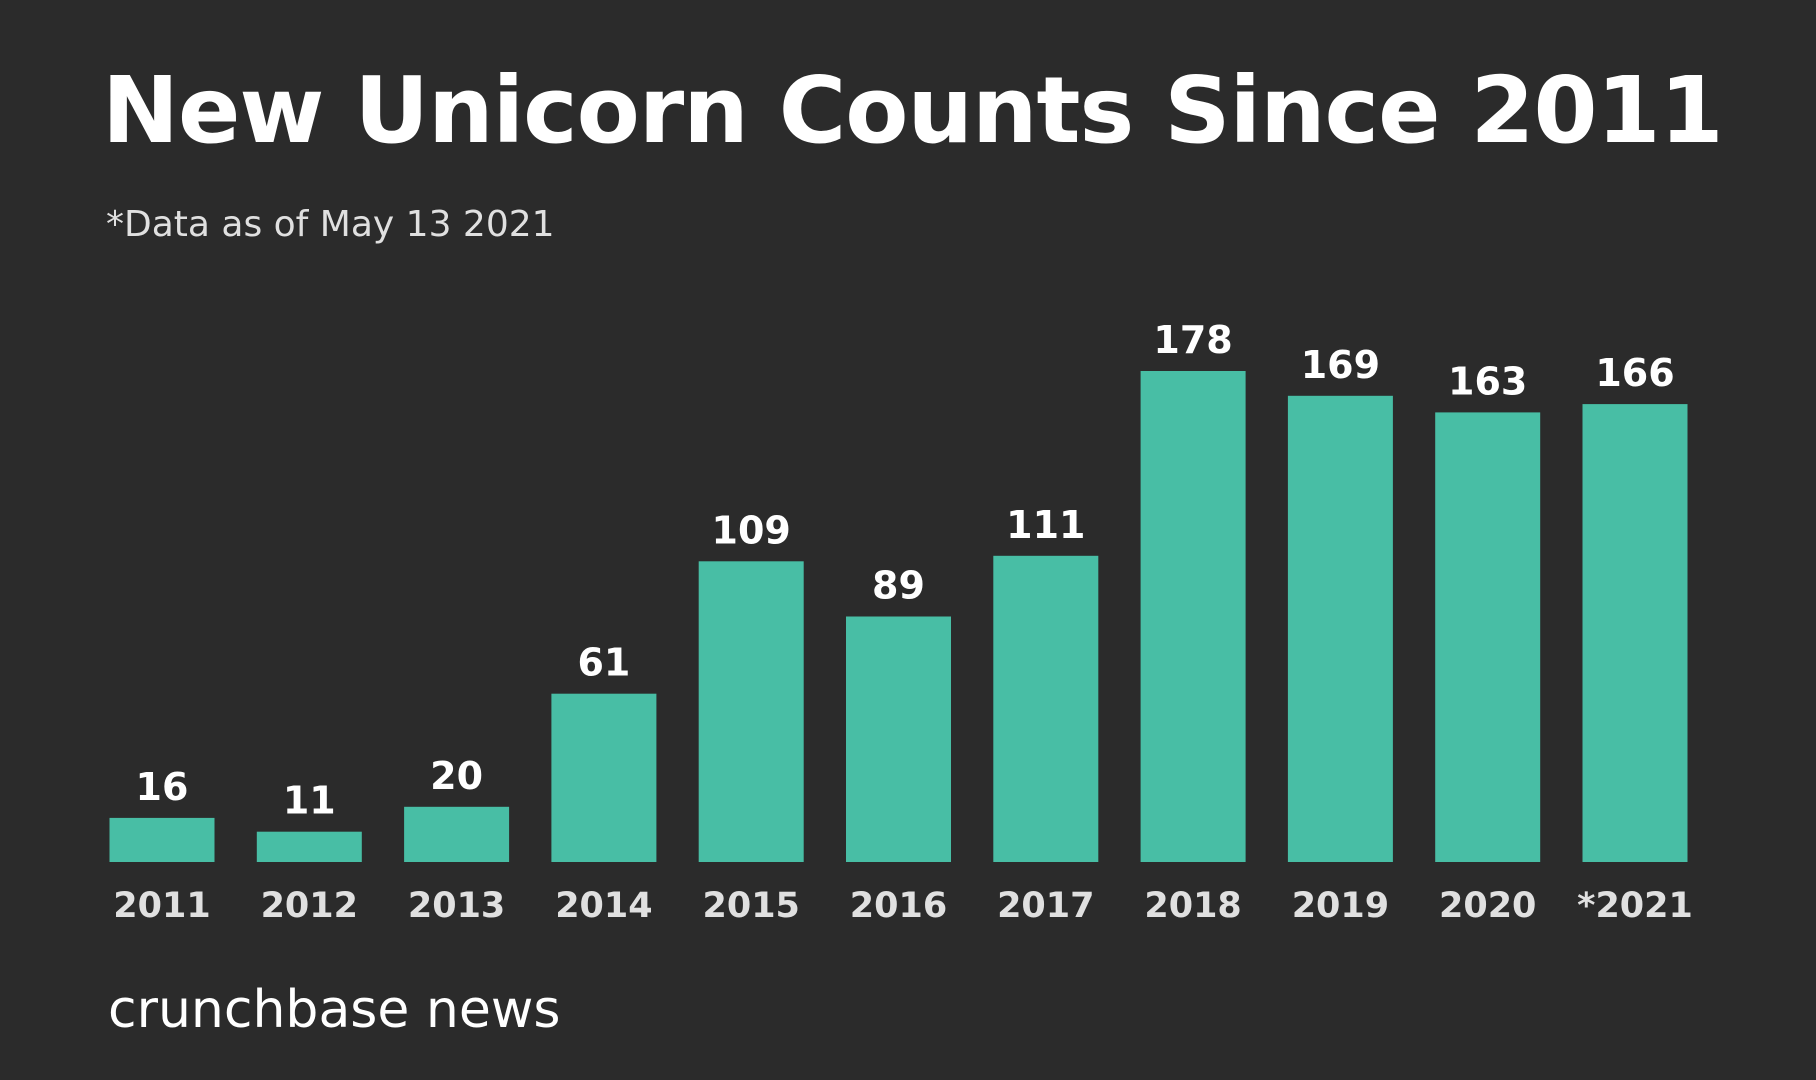  Describe the element at coordinates (309, 906) in the screenshot. I see `x-tick-label: 2012` at that location.